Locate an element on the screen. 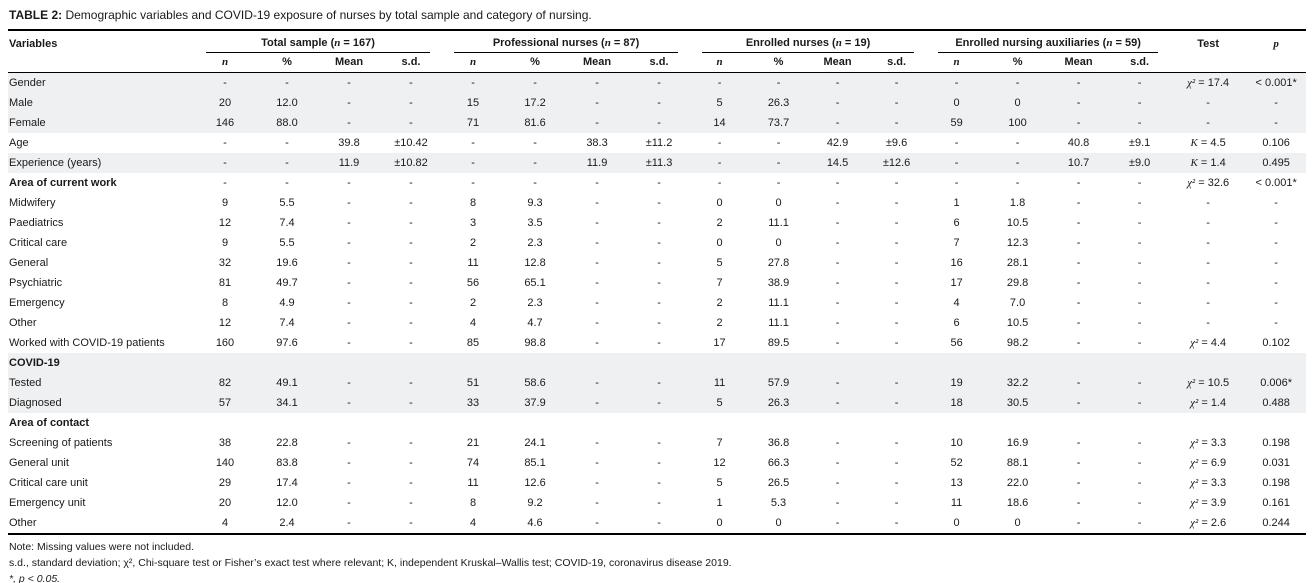 Image resolution: width=1314 pixels, height=583 pixels. row-label: Tested is located at coordinates (25, 383).